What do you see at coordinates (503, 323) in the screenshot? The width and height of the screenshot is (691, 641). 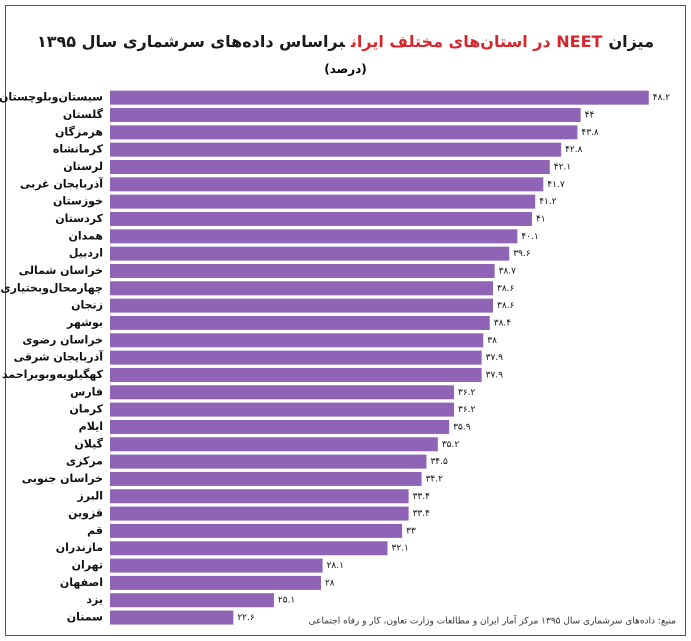 I see `value-label: ۳۸.۴` at bounding box center [503, 323].